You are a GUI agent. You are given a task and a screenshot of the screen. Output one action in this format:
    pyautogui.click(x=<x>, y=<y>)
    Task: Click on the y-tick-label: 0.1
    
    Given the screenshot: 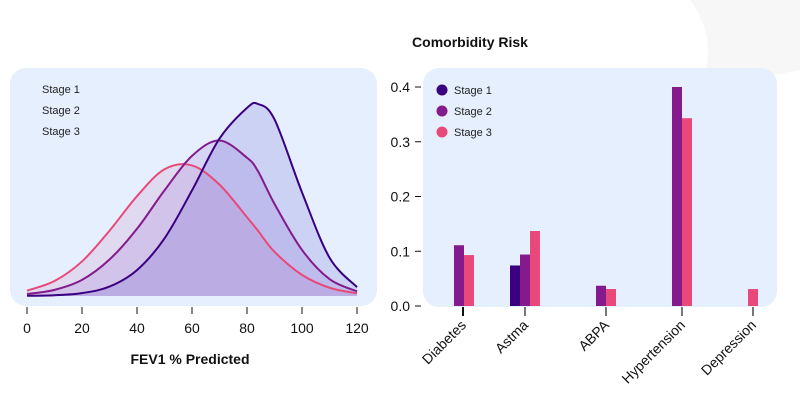 What is the action you would take?
    pyautogui.click(x=401, y=251)
    